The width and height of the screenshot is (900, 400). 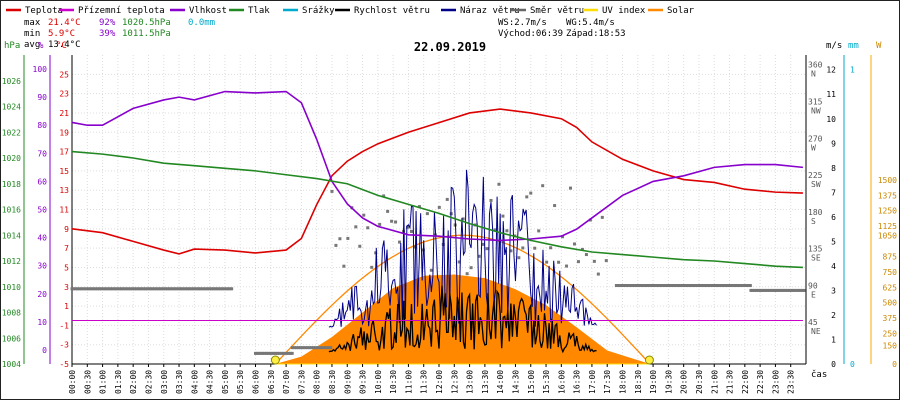 I want to click on stat-min-label: min, so click(x=32, y=34).